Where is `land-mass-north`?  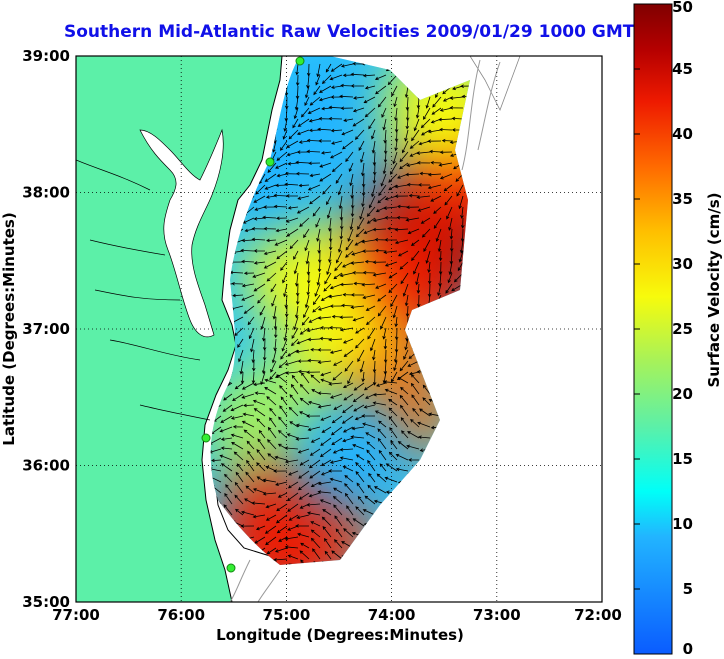
land-mass-north is located at coordinates (495, 84).